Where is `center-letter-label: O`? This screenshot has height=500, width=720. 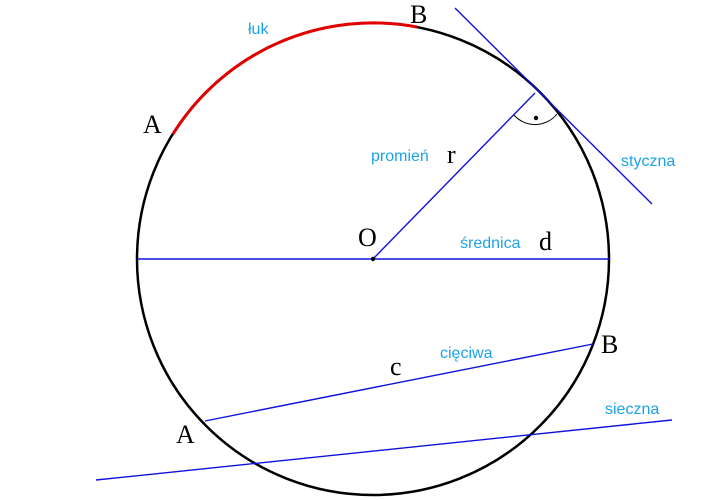
center-letter-label: O is located at coordinates (367, 237).